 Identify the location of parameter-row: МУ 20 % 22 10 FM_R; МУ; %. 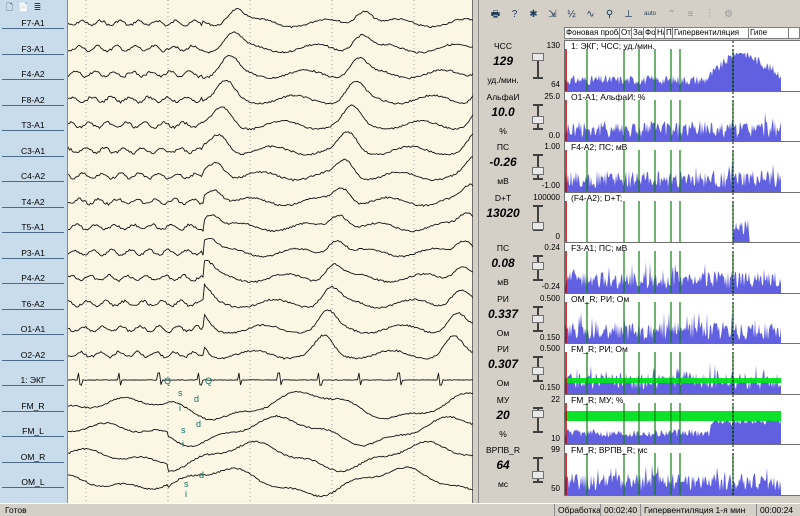
(641, 419).